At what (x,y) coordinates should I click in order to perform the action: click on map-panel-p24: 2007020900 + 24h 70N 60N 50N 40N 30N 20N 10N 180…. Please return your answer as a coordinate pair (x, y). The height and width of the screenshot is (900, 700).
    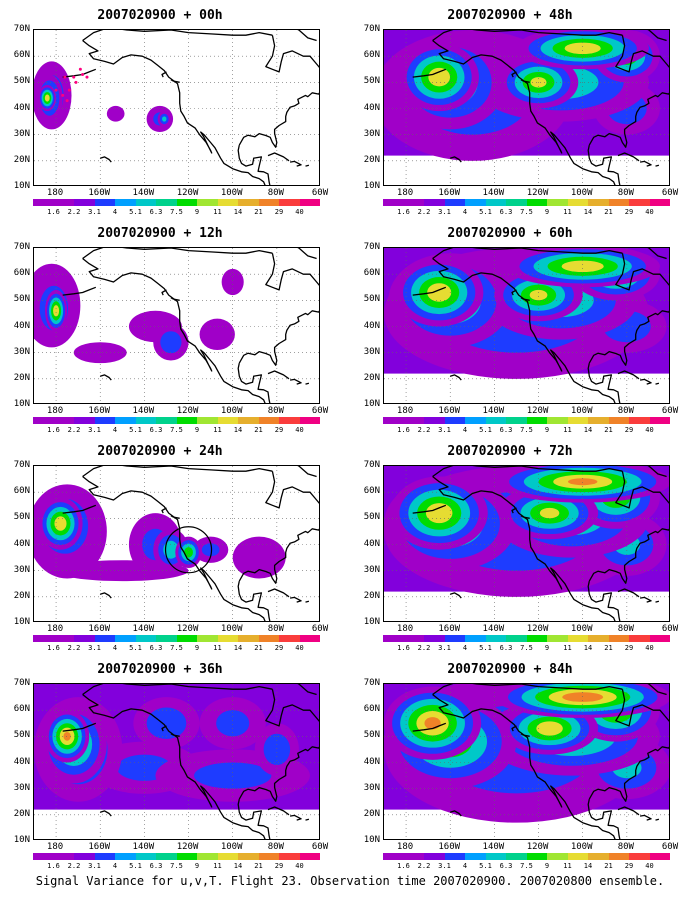
    Looking at the image, I should click on (165, 544).